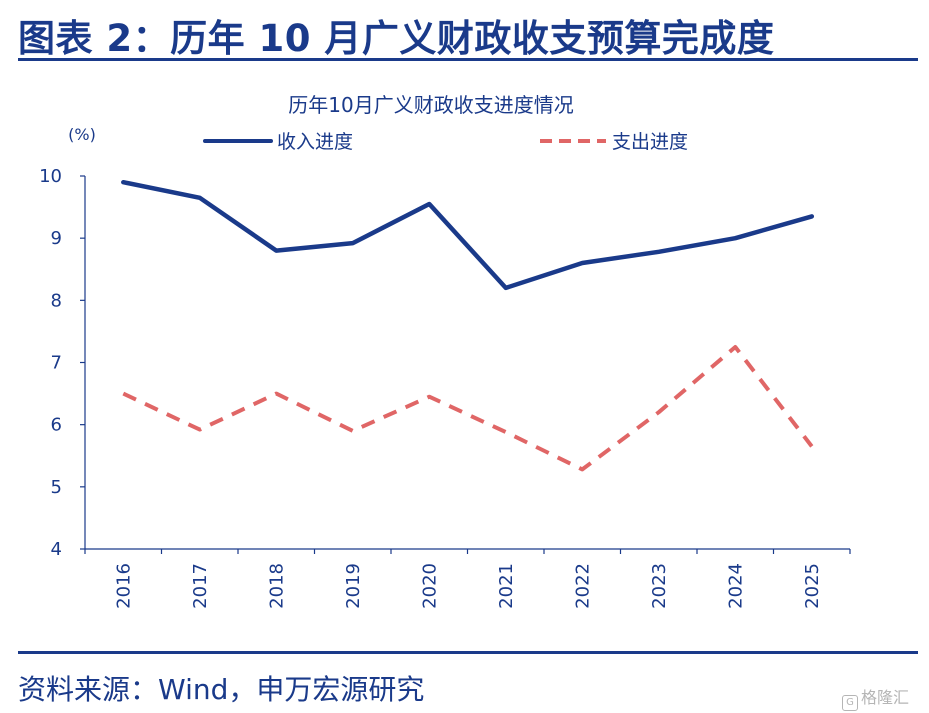  What do you see at coordinates (850, 703) in the screenshot?
I see `watermark-logo-icon: G` at bounding box center [850, 703].